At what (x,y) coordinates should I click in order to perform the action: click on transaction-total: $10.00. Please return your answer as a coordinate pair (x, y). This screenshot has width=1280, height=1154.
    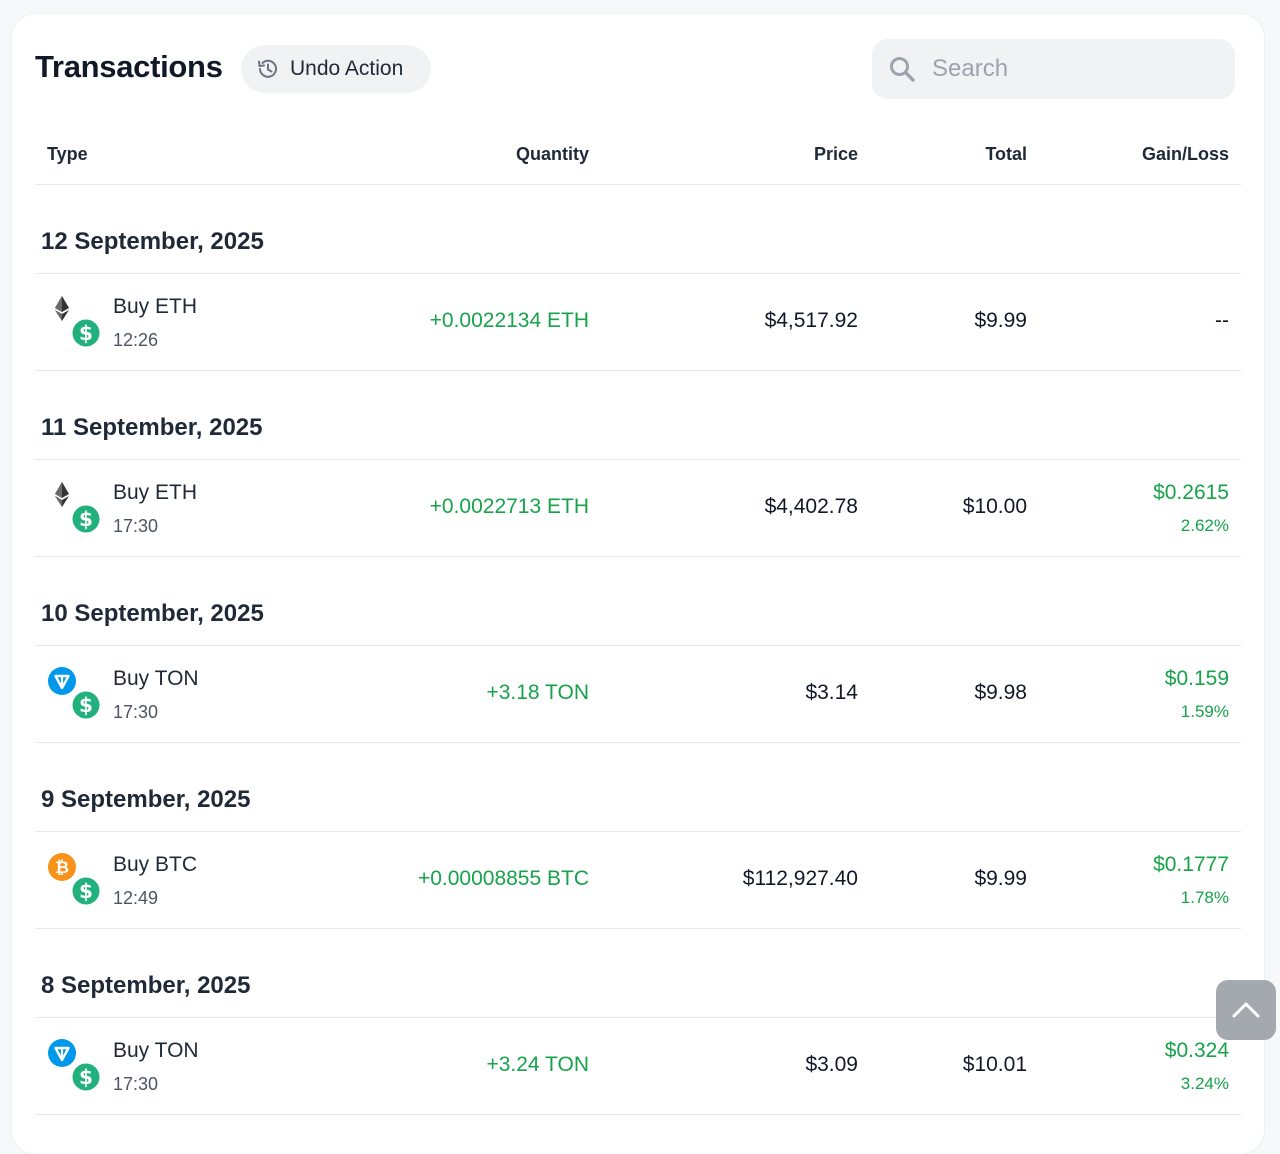
    Looking at the image, I should click on (994, 506).